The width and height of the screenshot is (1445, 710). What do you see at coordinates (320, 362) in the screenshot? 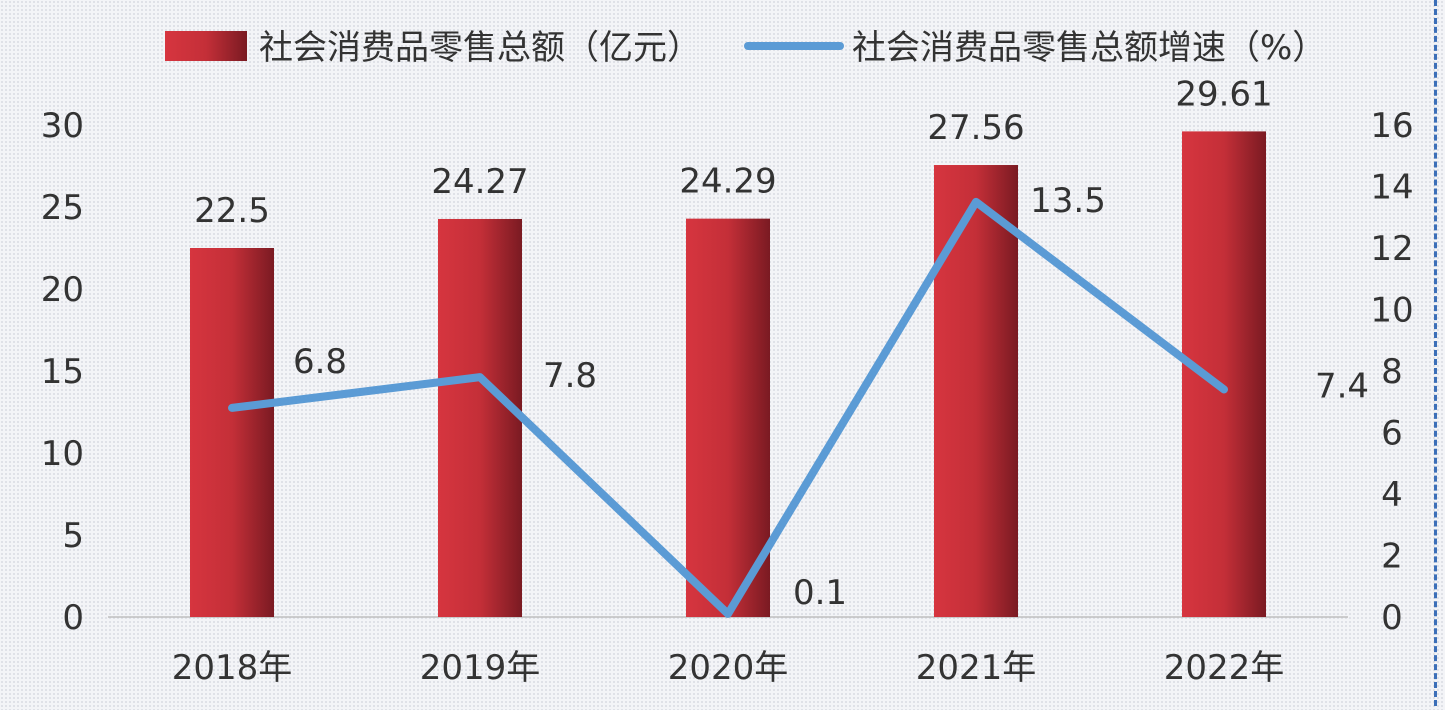
I see `line-value-label: 6.8` at bounding box center [320, 362].